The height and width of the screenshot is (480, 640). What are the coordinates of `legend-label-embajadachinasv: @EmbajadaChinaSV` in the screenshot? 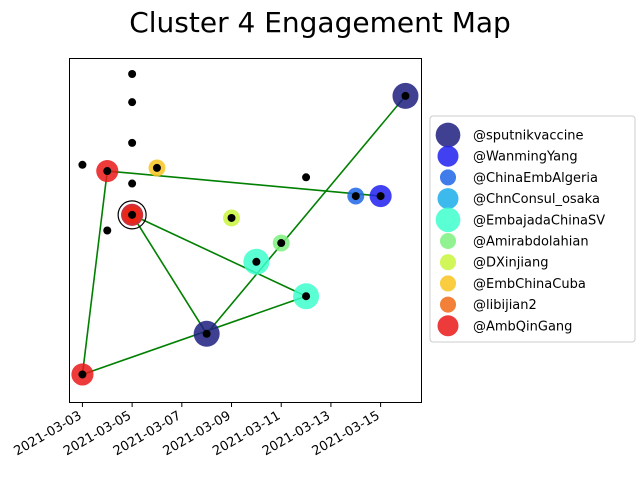 It's located at (539, 220).